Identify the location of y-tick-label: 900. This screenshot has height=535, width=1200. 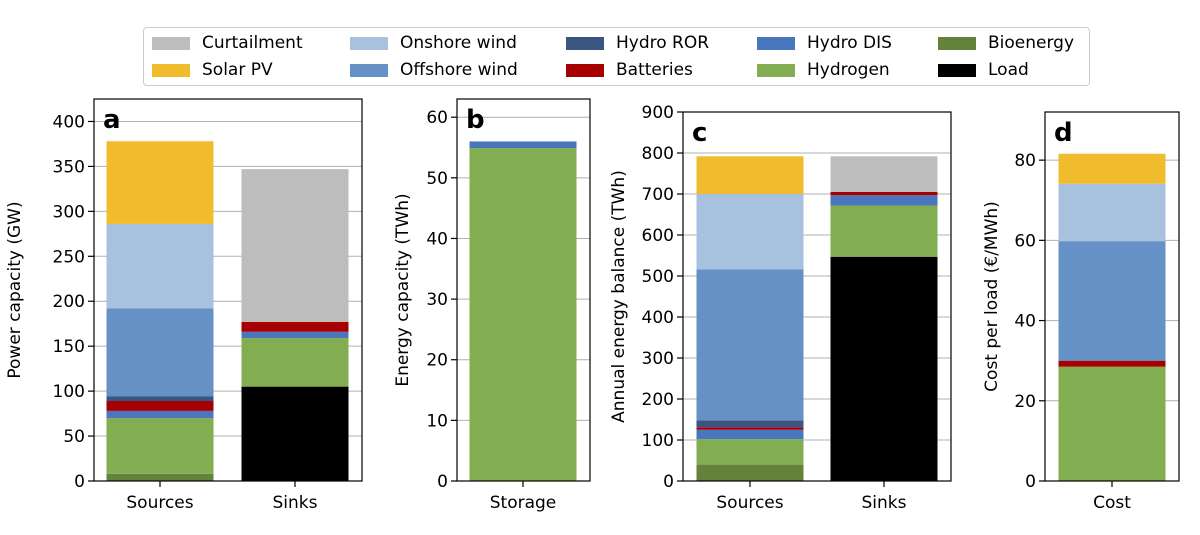
(658, 113).